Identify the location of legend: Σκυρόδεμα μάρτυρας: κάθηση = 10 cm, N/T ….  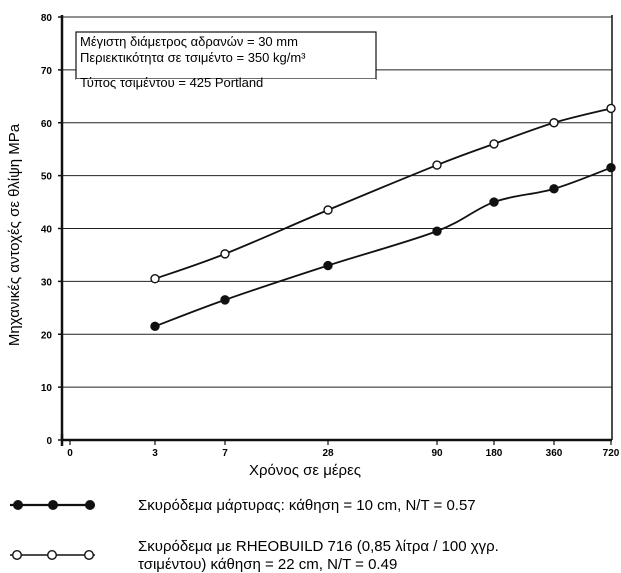
(254, 535).